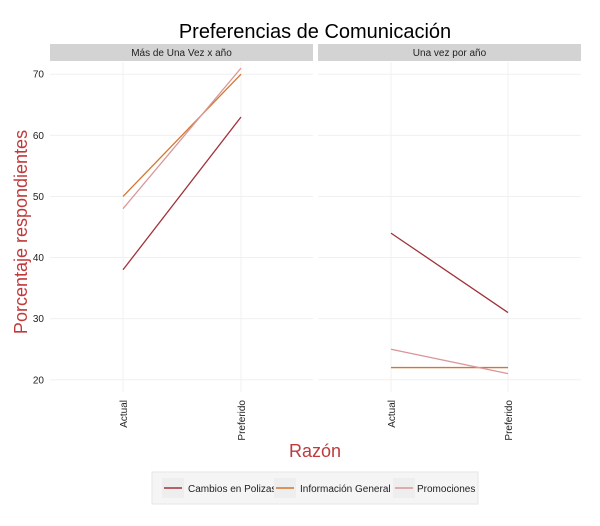  Describe the element at coordinates (39, 228) in the screenshot. I see `y-axis: 20 30 40 50 60 70` at that location.